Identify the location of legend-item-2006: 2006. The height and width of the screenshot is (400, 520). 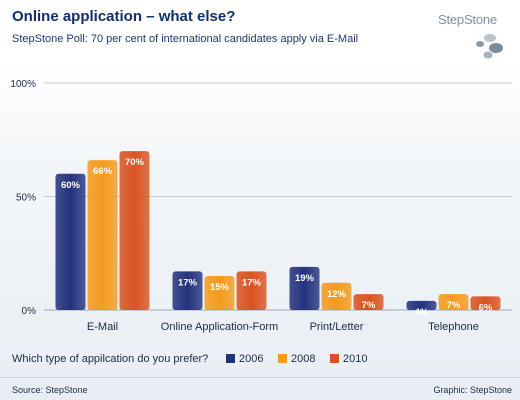
(244, 359).